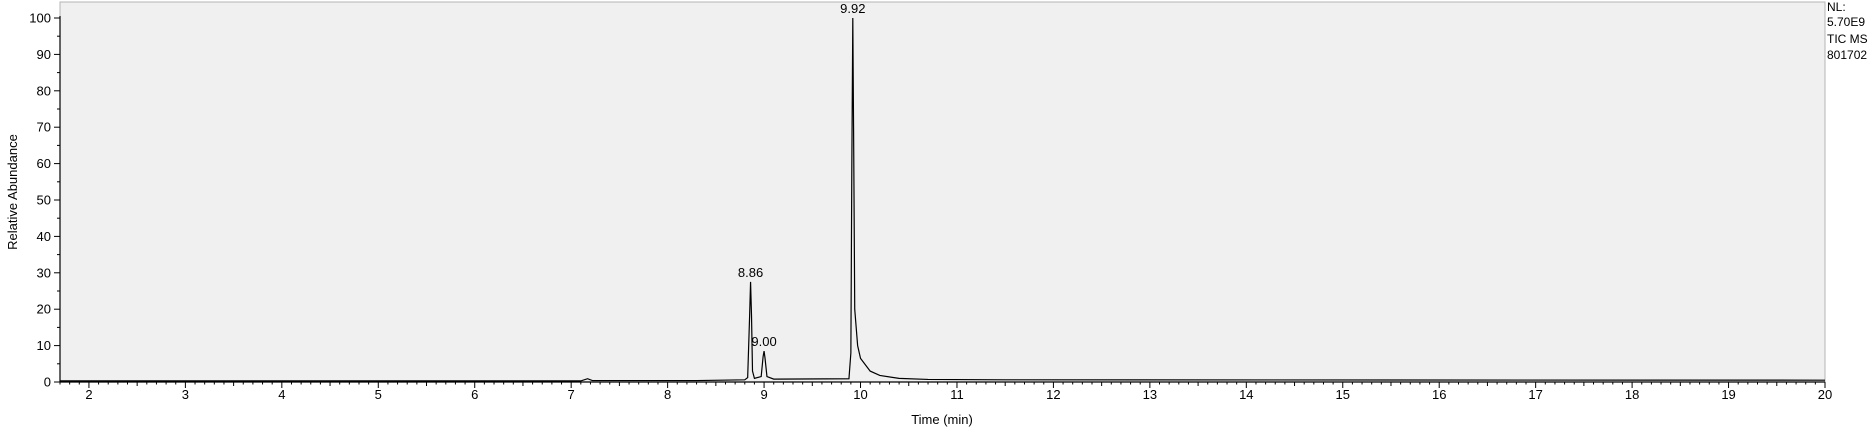  I want to click on x-tick-label: 2, so click(88, 394).